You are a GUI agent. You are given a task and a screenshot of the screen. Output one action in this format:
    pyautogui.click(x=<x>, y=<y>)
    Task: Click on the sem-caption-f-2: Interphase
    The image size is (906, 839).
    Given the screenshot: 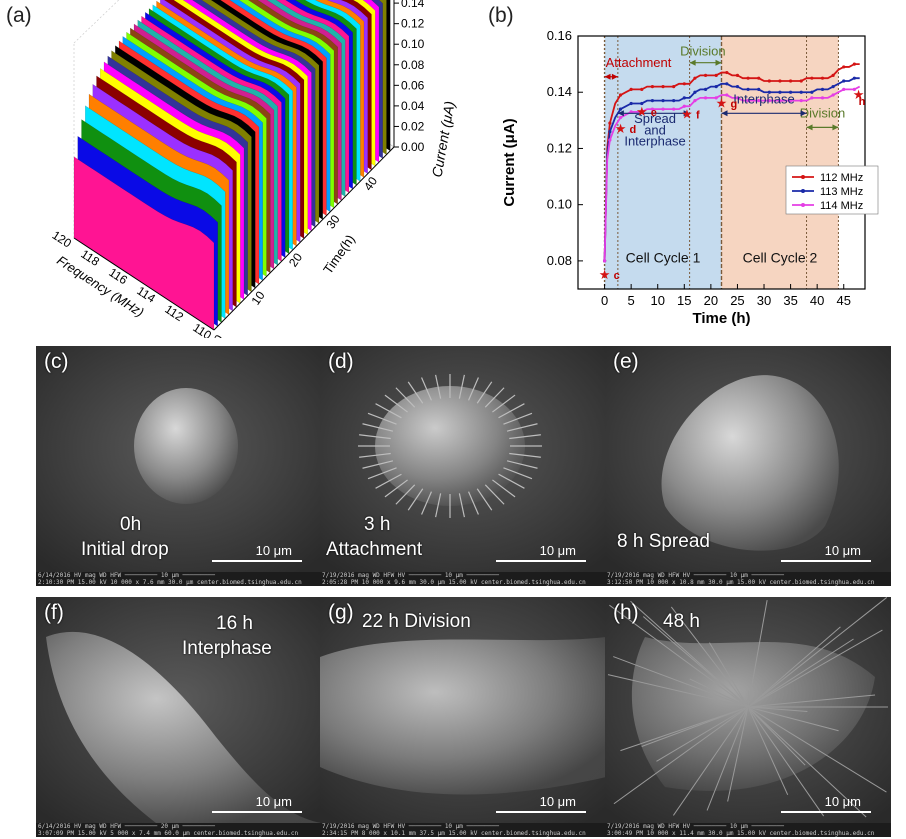 What is the action you would take?
    pyautogui.click(x=227, y=648)
    